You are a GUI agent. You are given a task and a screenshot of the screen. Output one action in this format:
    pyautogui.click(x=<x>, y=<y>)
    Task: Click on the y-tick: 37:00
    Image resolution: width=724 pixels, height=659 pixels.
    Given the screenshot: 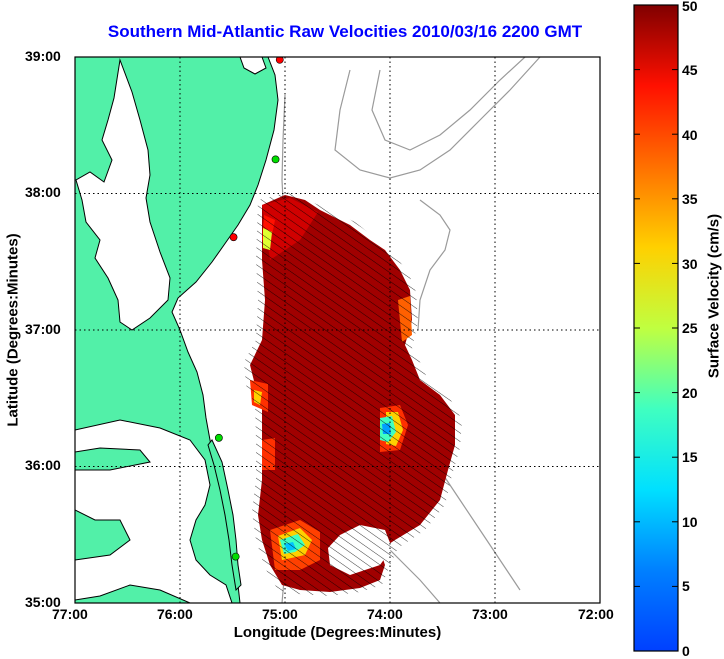 What is the action you would take?
    pyautogui.click(x=43, y=329)
    